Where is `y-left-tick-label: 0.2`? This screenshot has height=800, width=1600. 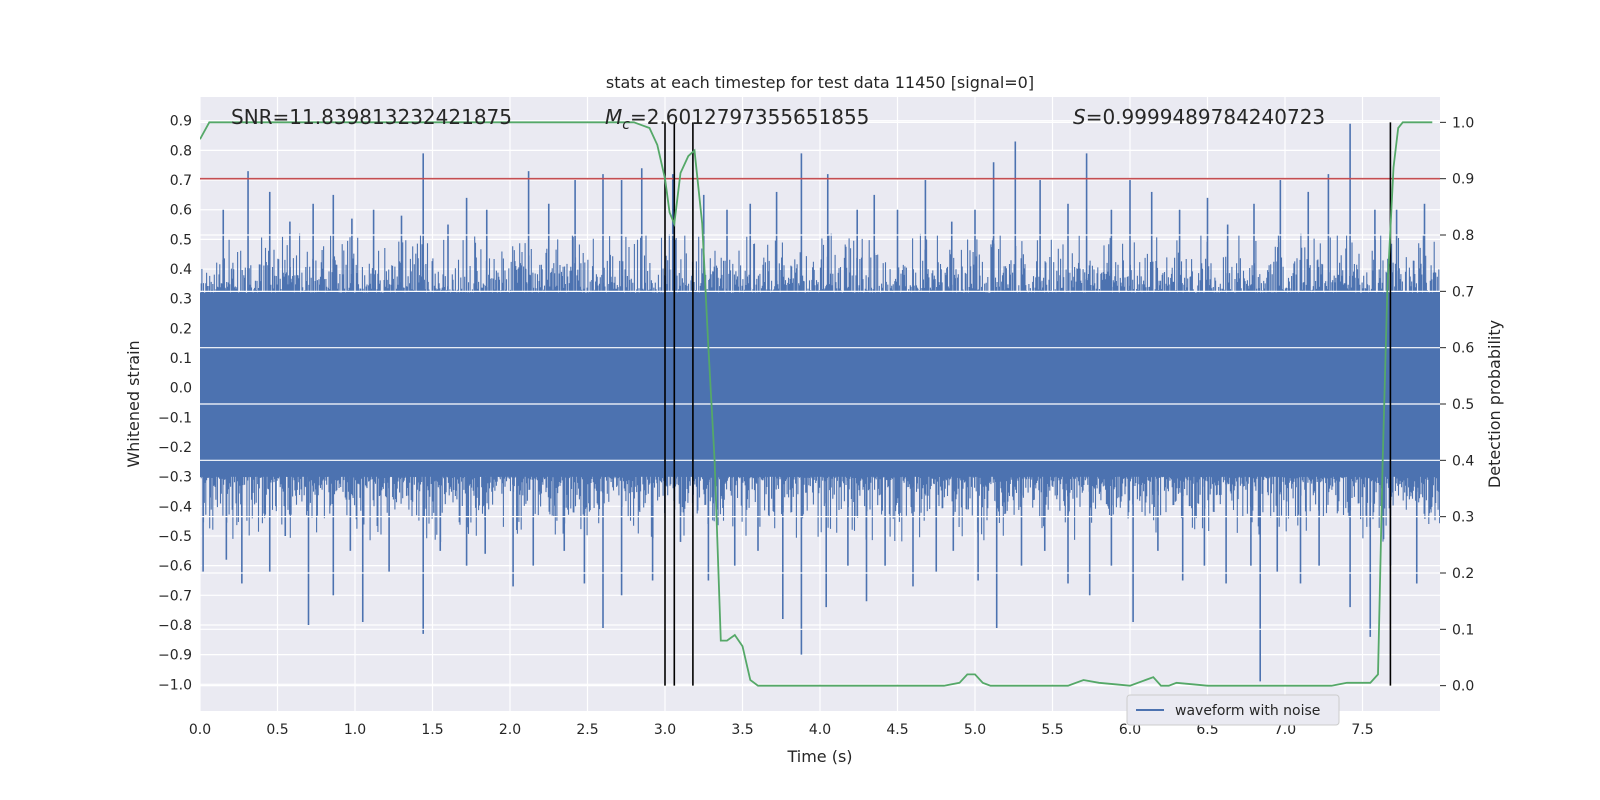 y-left-tick-label: 0.2 is located at coordinates (181, 329).